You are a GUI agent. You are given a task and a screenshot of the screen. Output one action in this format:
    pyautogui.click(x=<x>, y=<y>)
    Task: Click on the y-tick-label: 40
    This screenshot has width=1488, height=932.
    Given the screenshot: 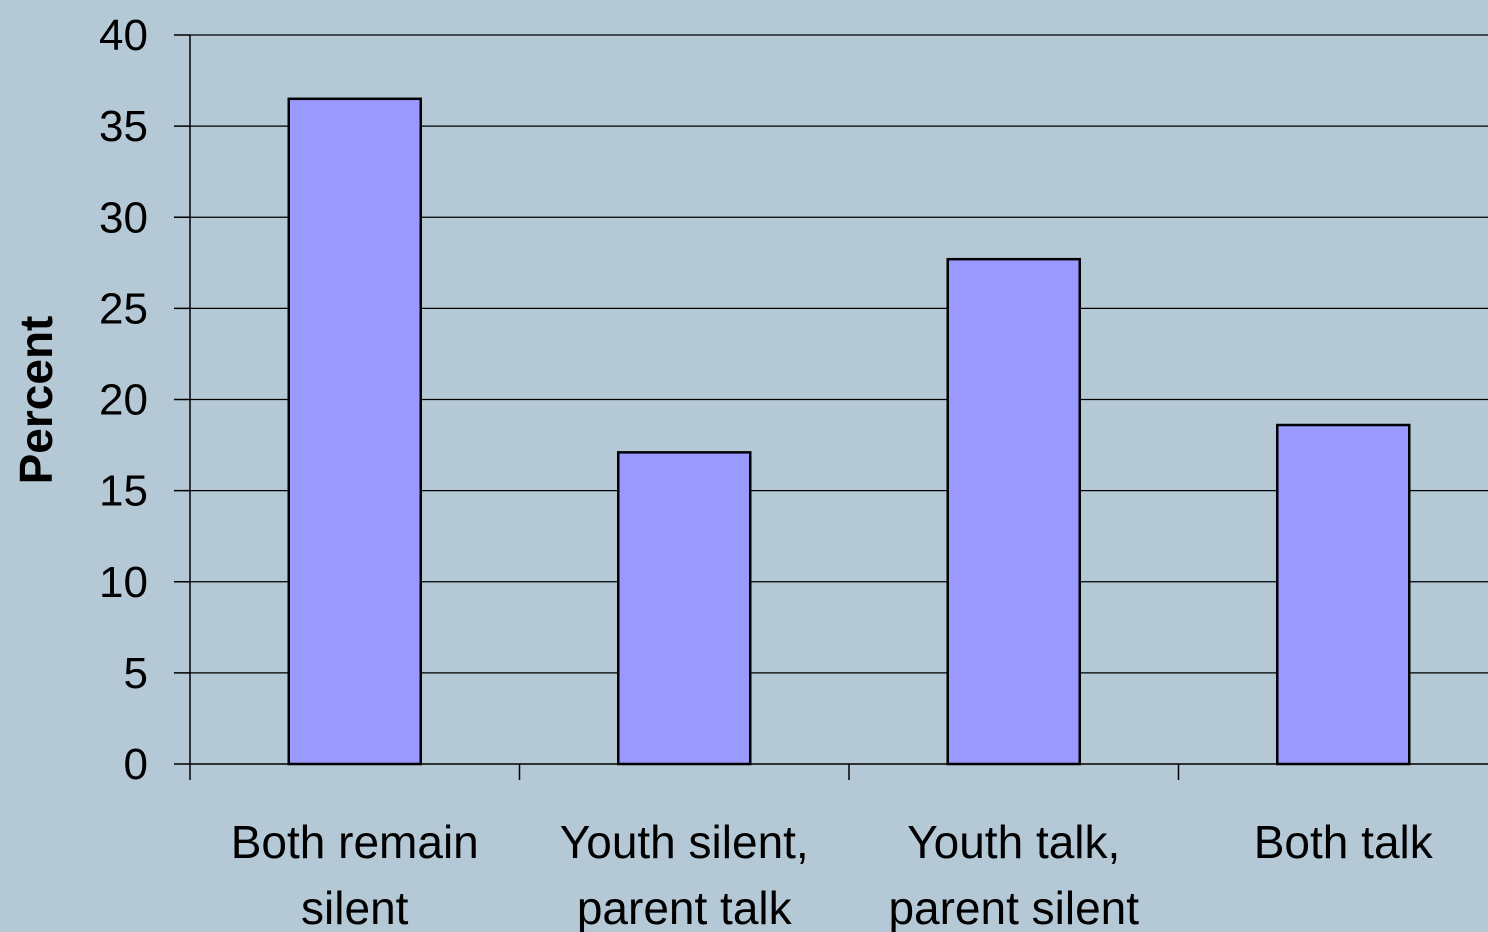 What is the action you would take?
    pyautogui.click(x=123, y=35)
    